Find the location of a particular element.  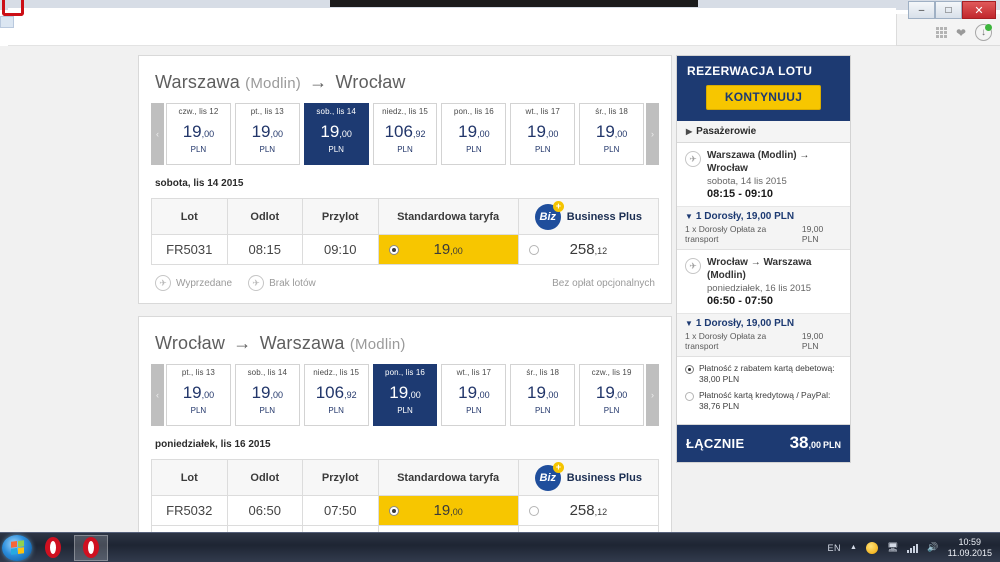

volume-icon: 🔊 is located at coordinates (933, 547).